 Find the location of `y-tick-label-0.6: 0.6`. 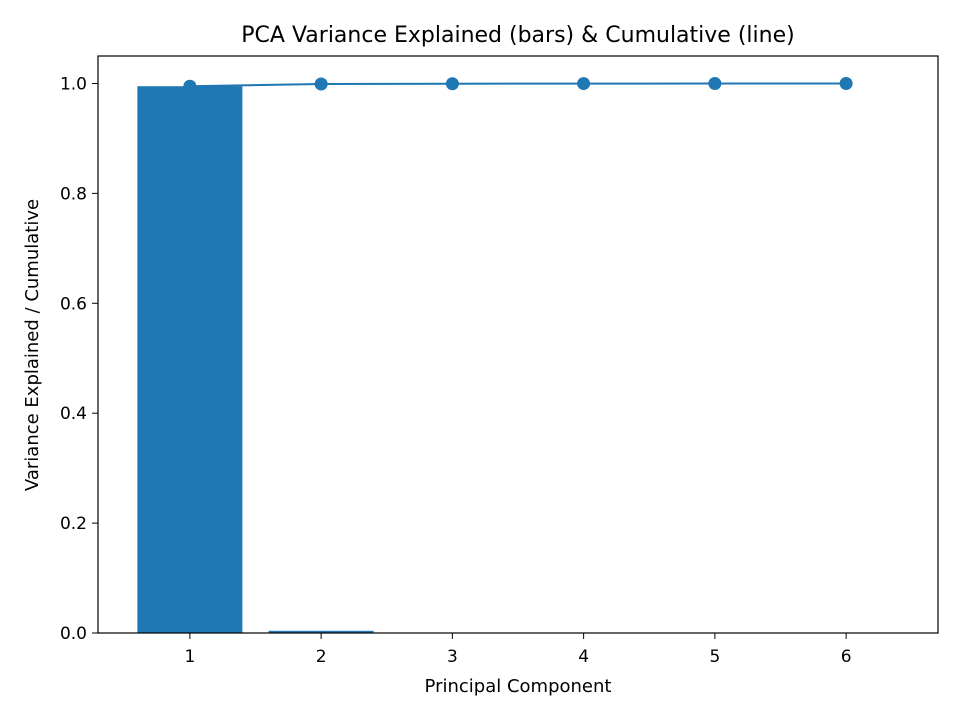

y-tick-label-0.6: 0.6 is located at coordinates (73, 304).